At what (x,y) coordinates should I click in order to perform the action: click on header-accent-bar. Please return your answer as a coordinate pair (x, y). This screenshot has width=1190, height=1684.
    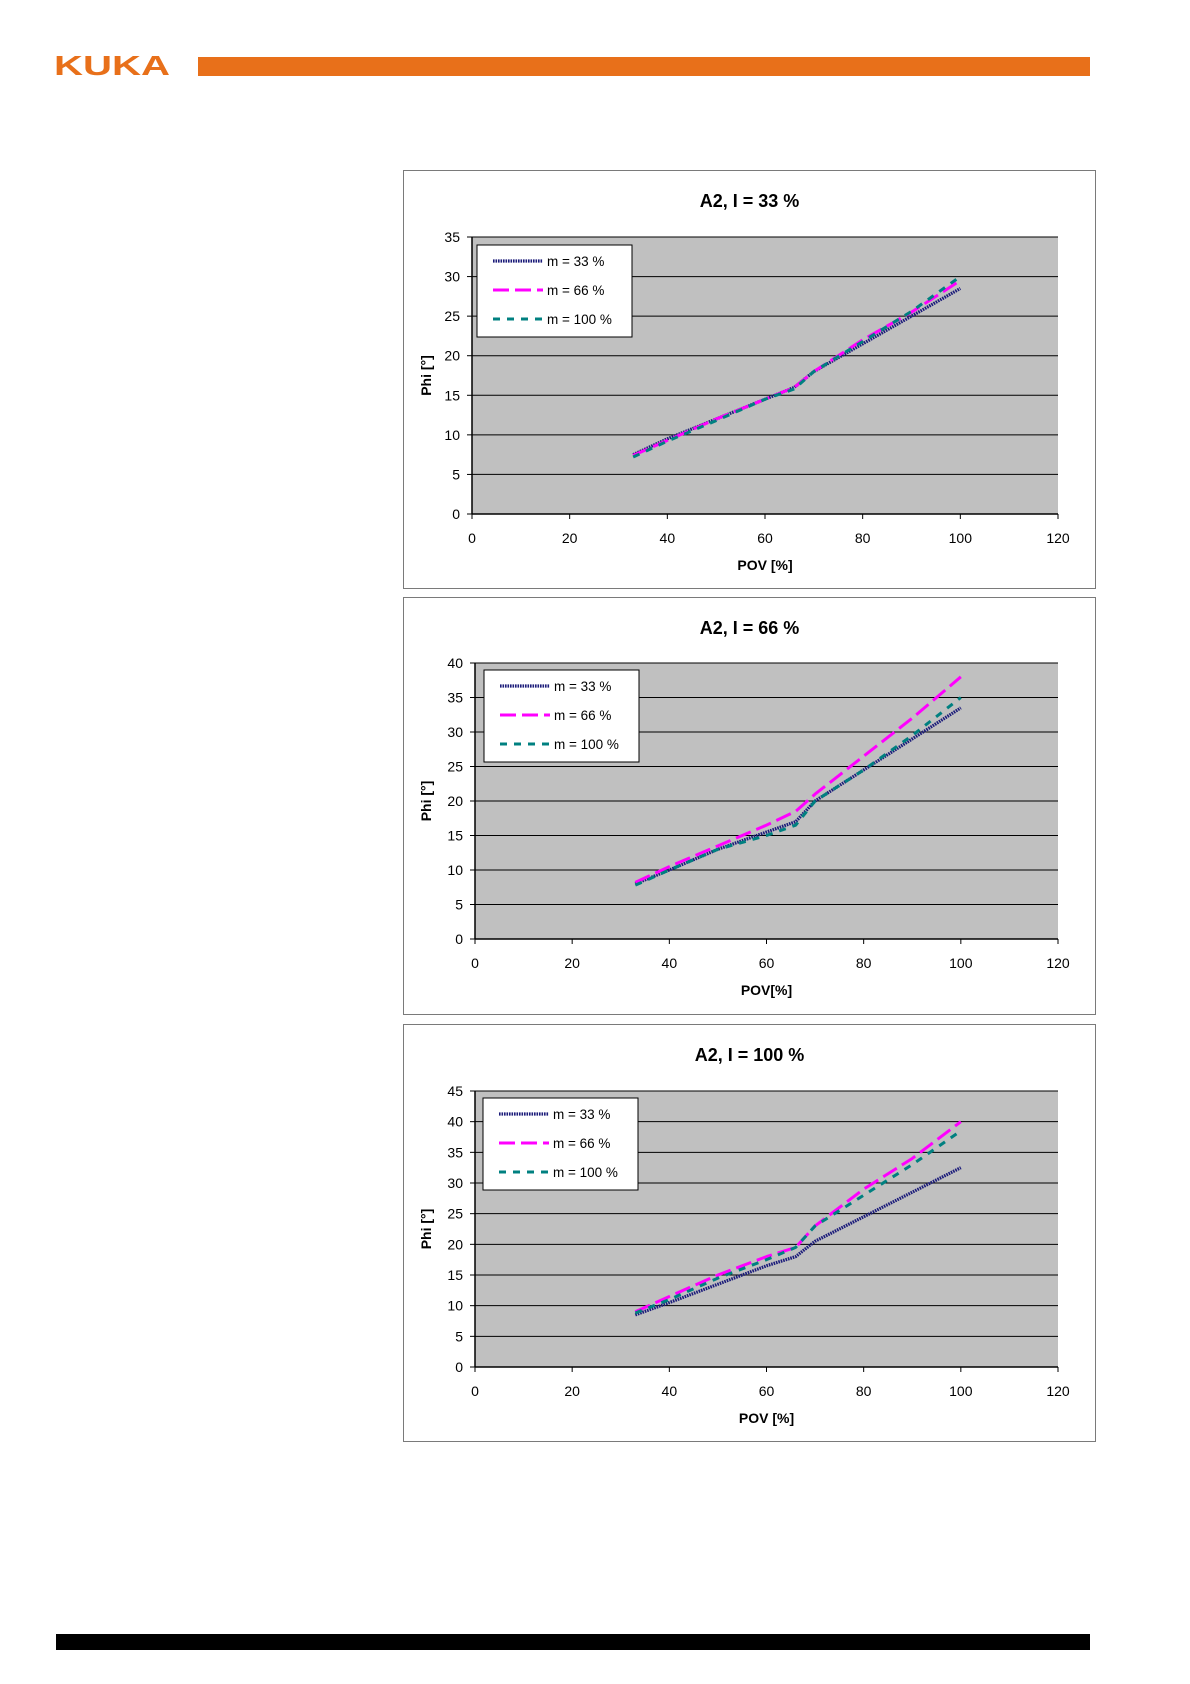
    Looking at the image, I should click on (644, 66).